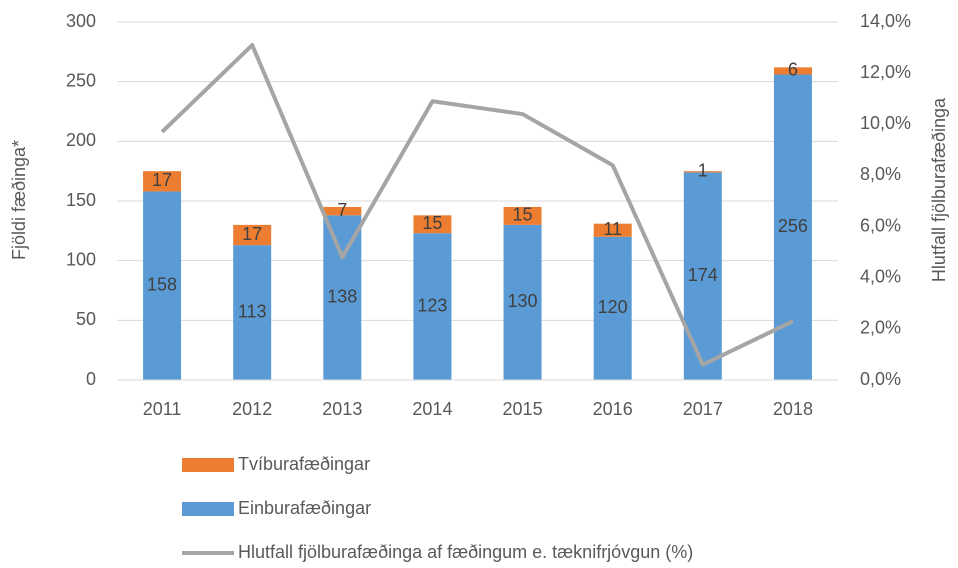 The height and width of the screenshot is (568, 958). What do you see at coordinates (81, 200) in the screenshot?
I see `y-tick-label: 150` at bounding box center [81, 200].